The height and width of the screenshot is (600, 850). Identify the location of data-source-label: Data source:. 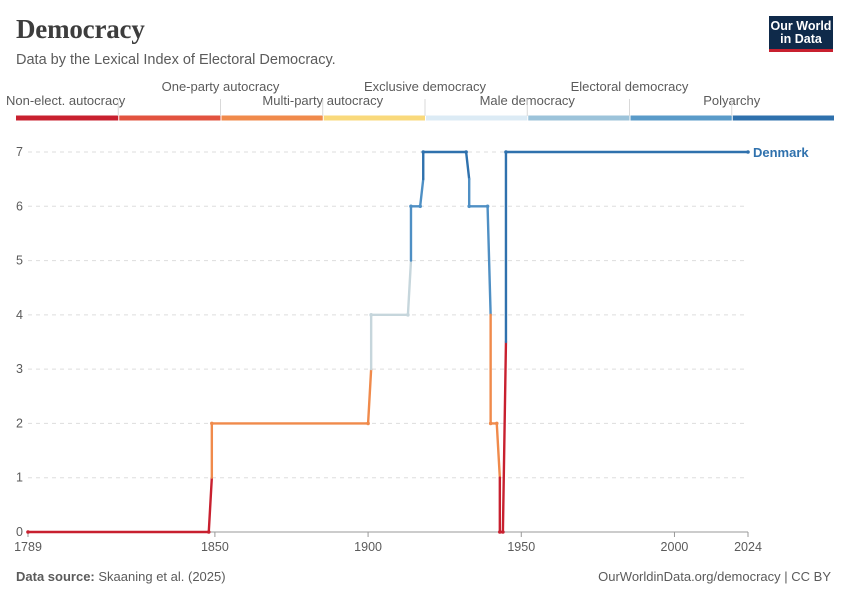
(55, 576).